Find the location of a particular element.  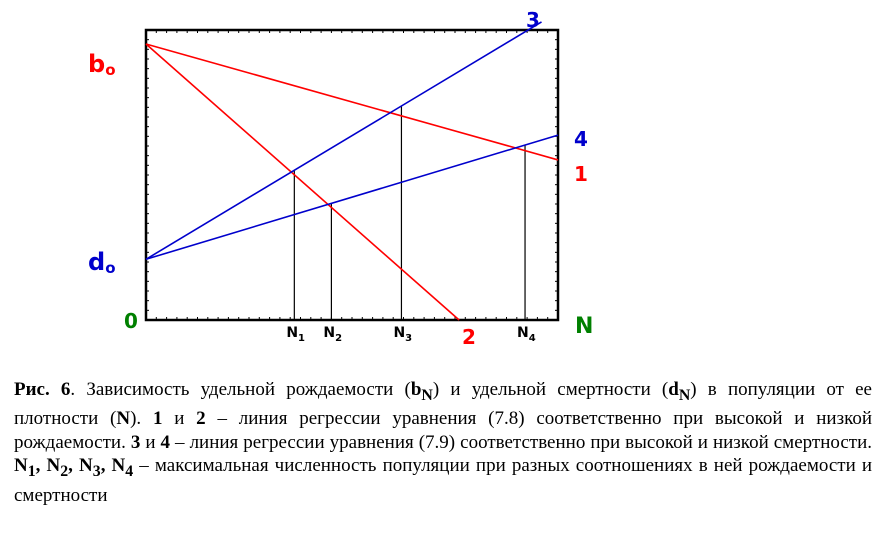

series-label-1: 1 is located at coordinates (581, 174).